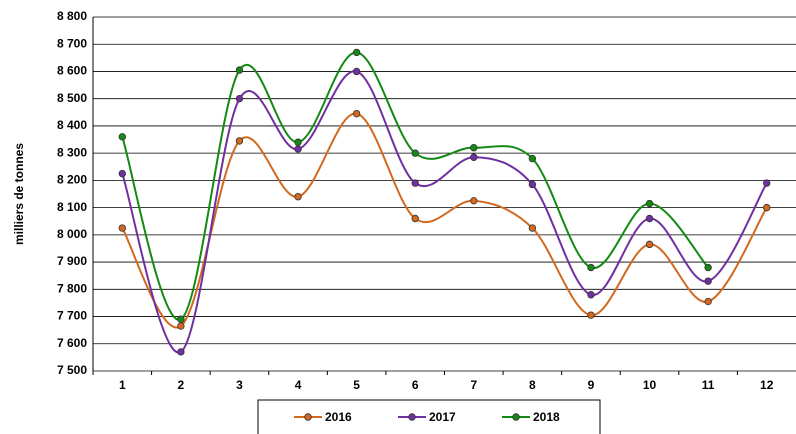 The width and height of the screenshot is (796, 434). I want to click on y-tick-label: 7 900, so click(72, 261).